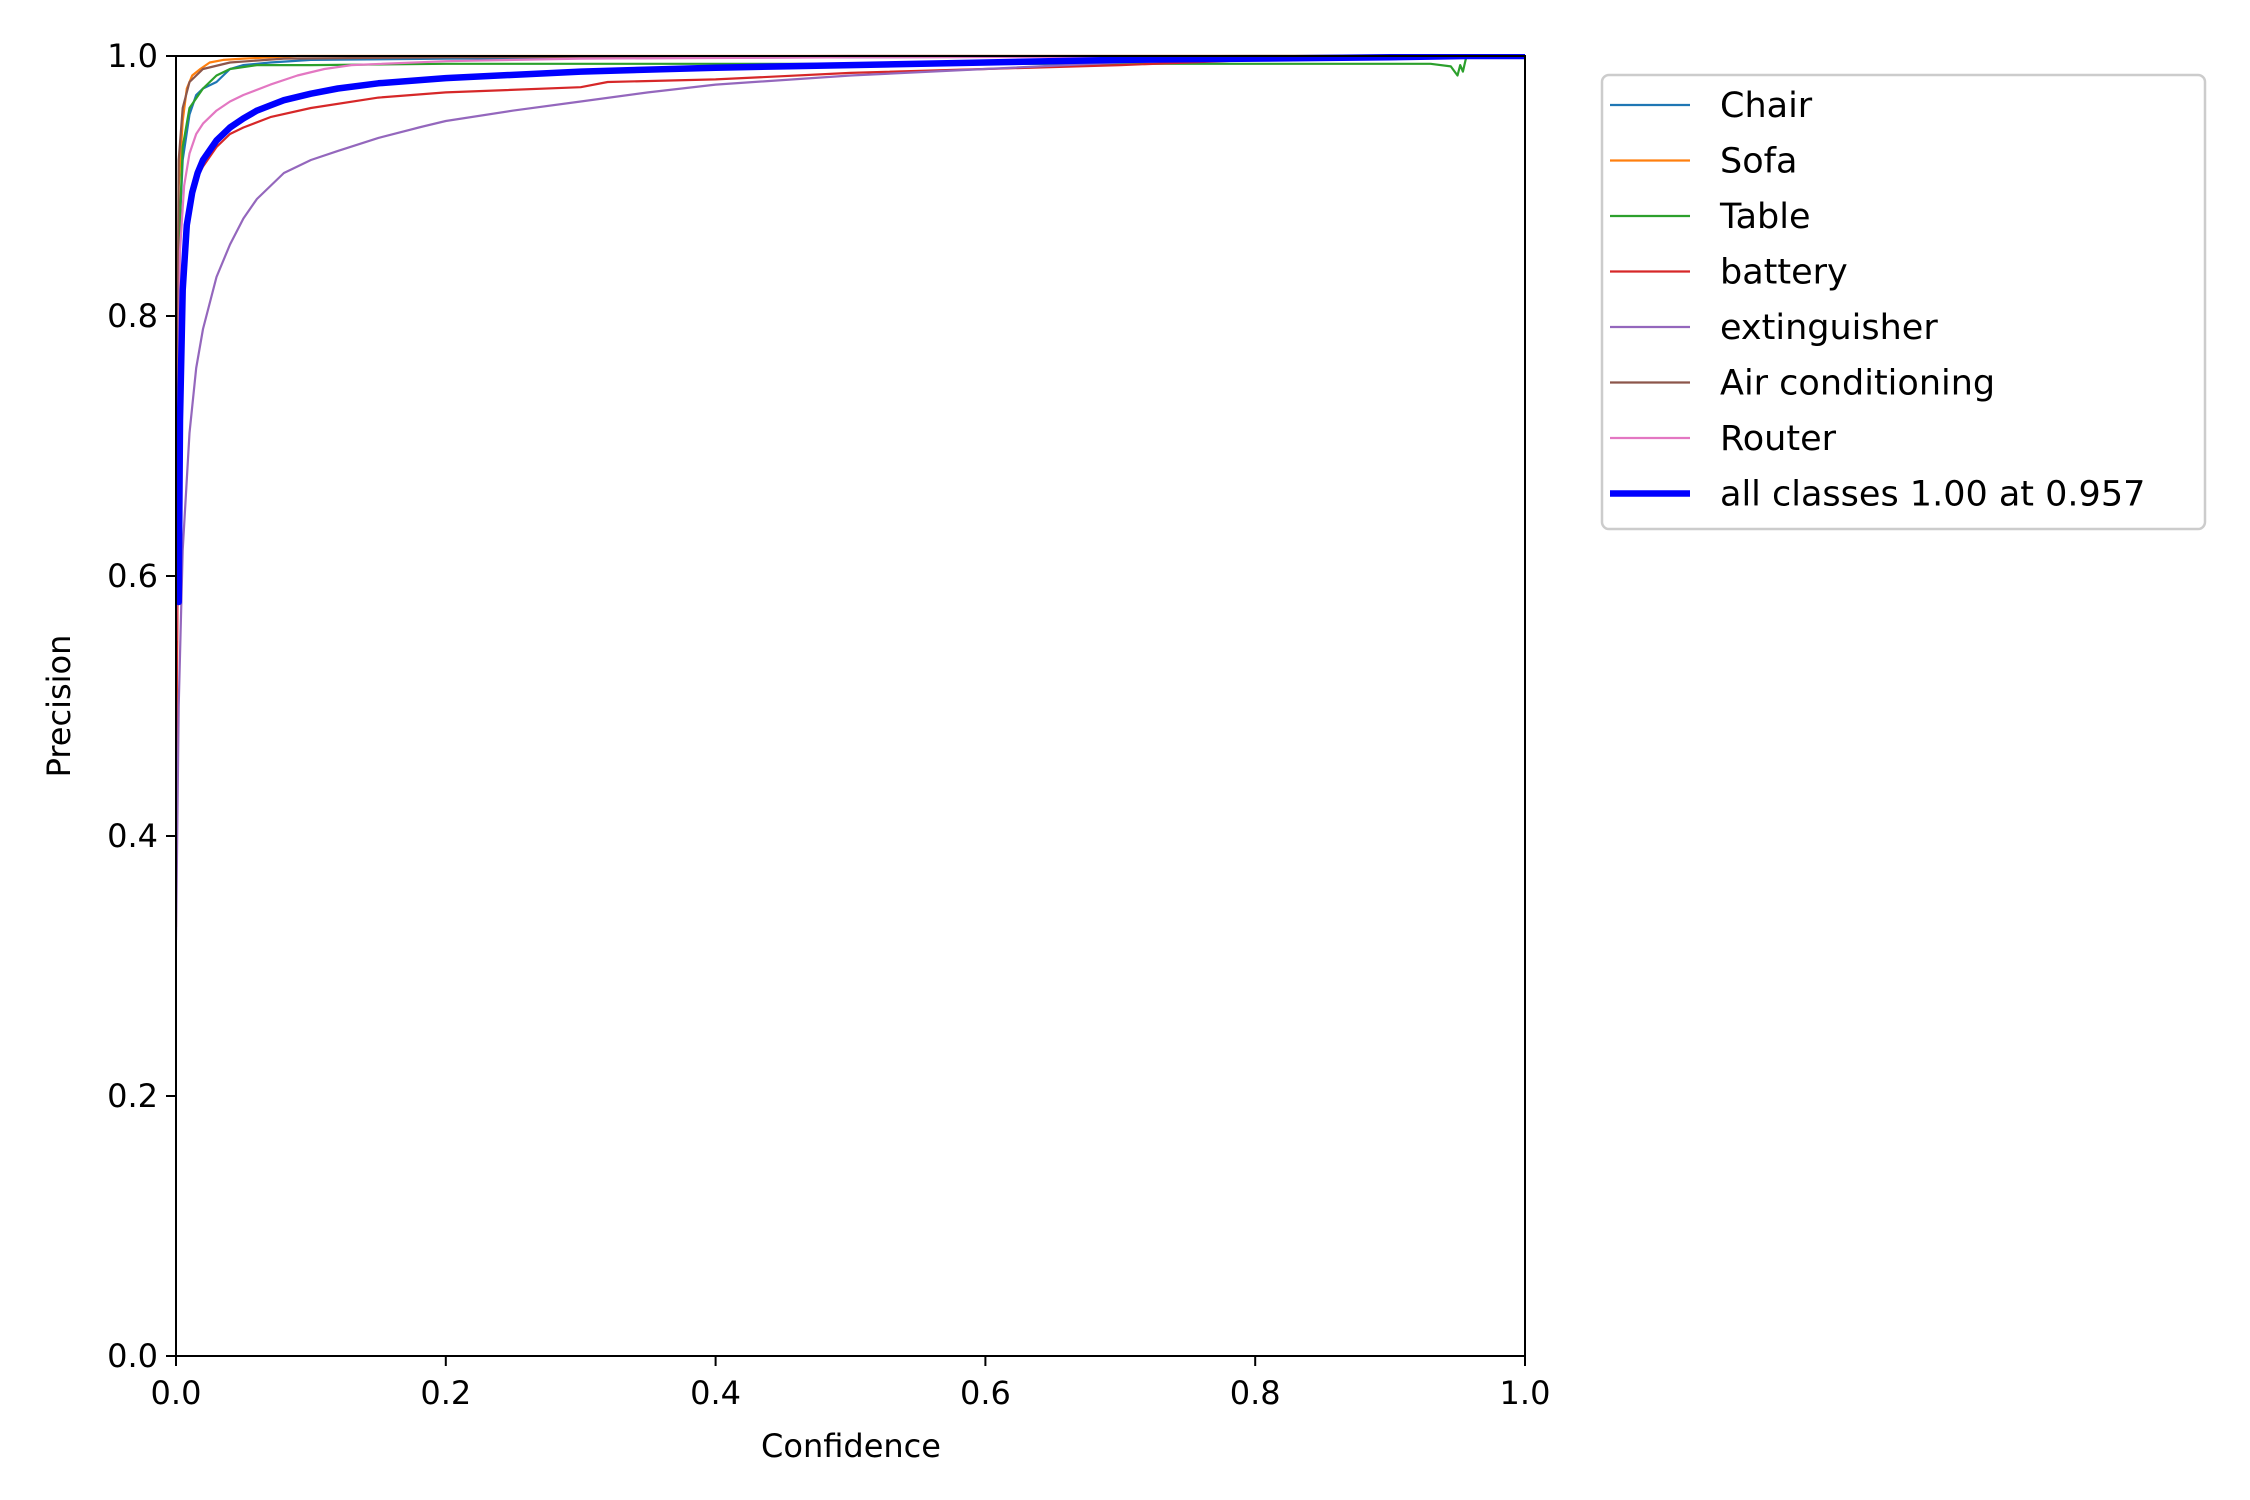 This screenshot has height=1500, width=2250. What do you see at coordinates (132, 576) in the screenshot?
I see `y-tick-label: 0.6` at bounding box center [132, 576].